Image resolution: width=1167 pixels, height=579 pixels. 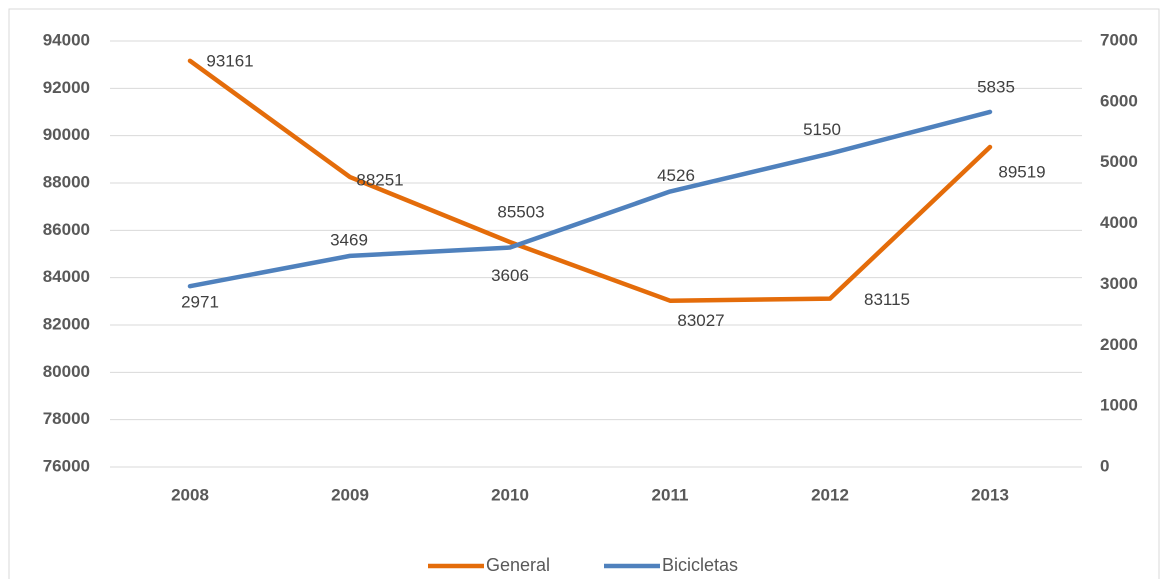 What do you see at coordinates (700, 320) in the screenshot?
I see `data-label: 83027` at bounding box center [700, 320].